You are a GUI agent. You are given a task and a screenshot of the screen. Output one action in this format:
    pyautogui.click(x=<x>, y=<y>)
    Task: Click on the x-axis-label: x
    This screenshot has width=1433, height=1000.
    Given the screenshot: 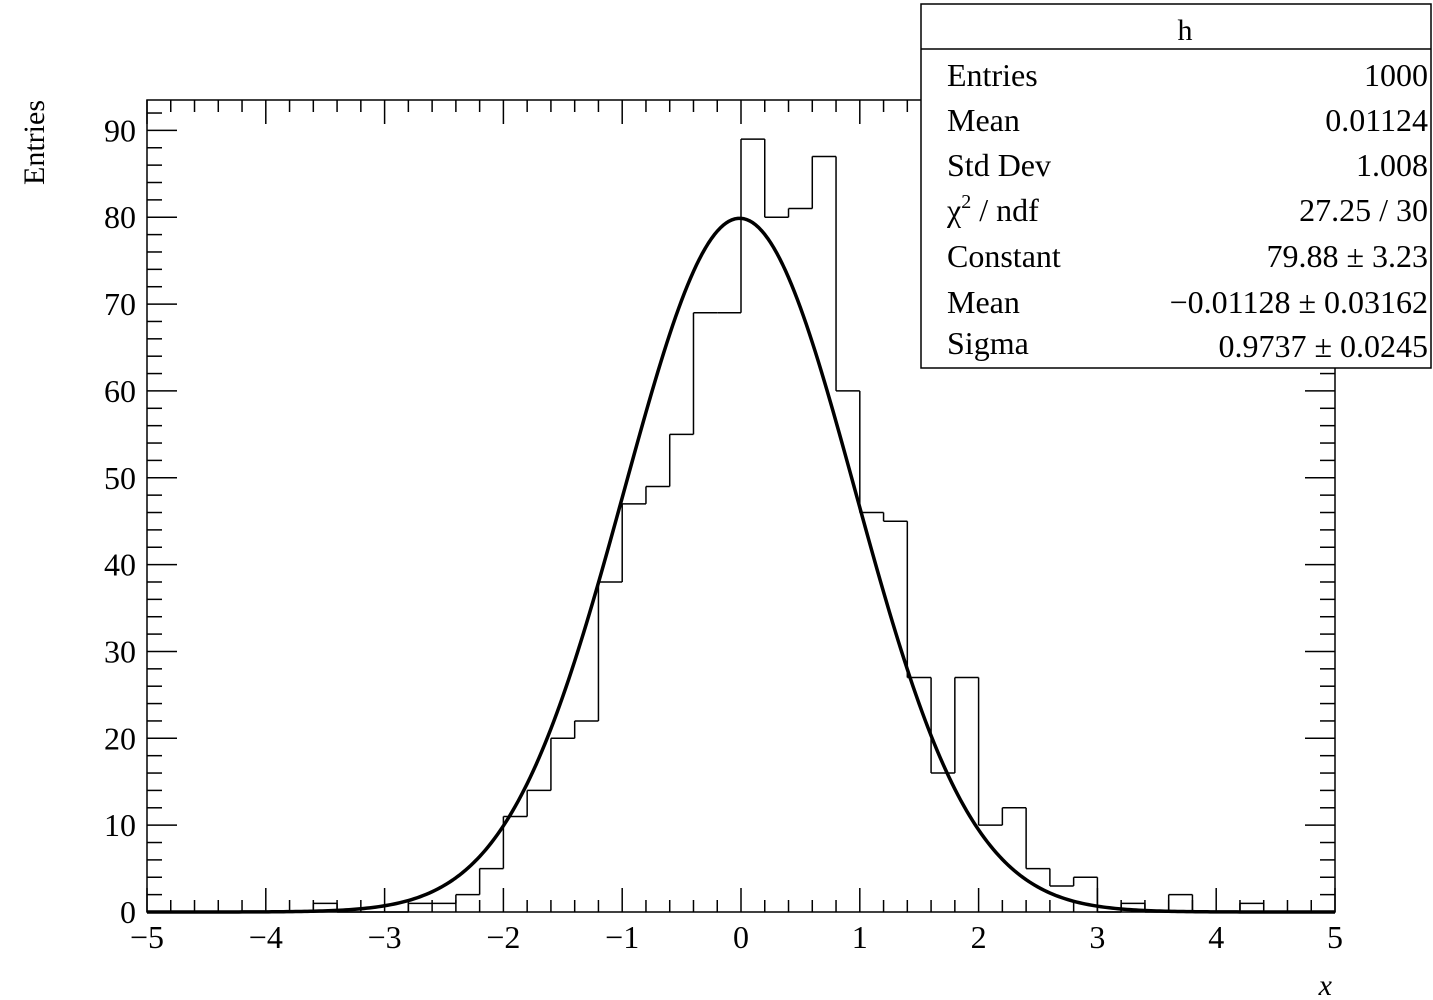 What is the action you would take?
    pyautogui.click(x=1325, y=984)
    